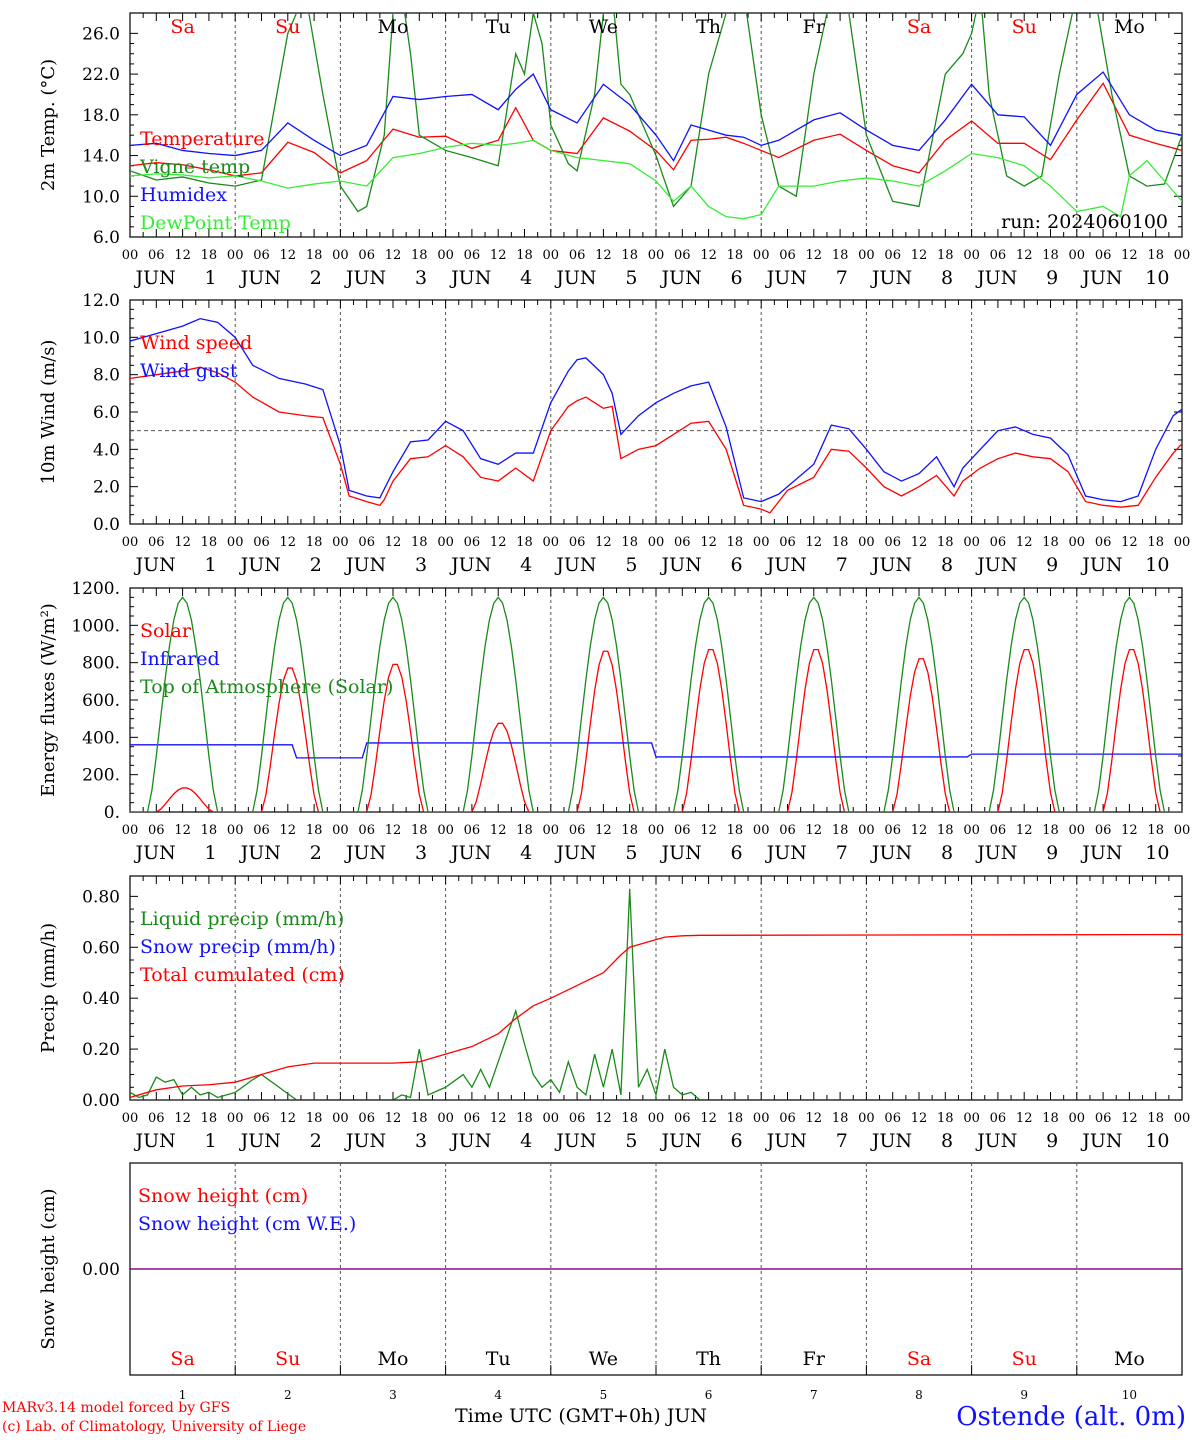  I want to click on series-line-liquid-precip-mm-h-, so click(656, 994).